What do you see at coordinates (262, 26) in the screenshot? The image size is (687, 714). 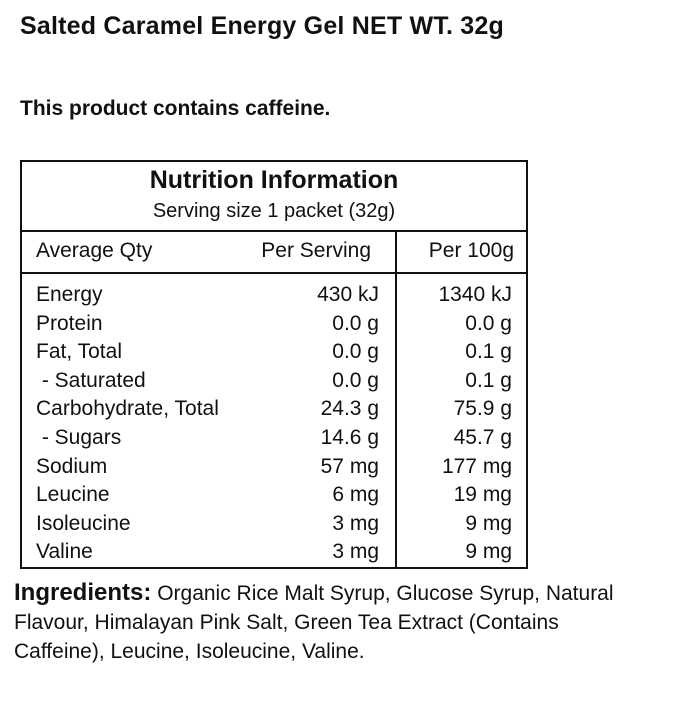 I see `product-title: Salted Caramel Energy Gel NET WT. 32g` at bounding box center [262, 26].